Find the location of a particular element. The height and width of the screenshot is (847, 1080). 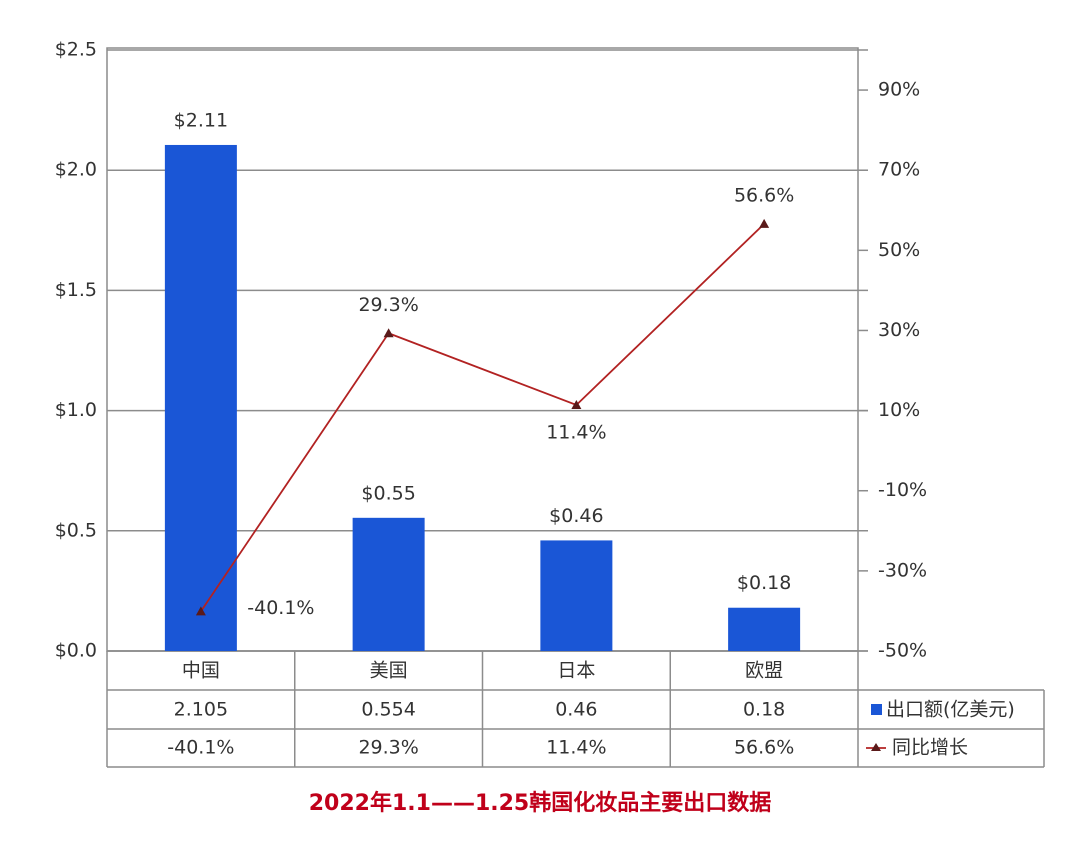

y2-tick-label: 90% is located at coordinates (899, 90).